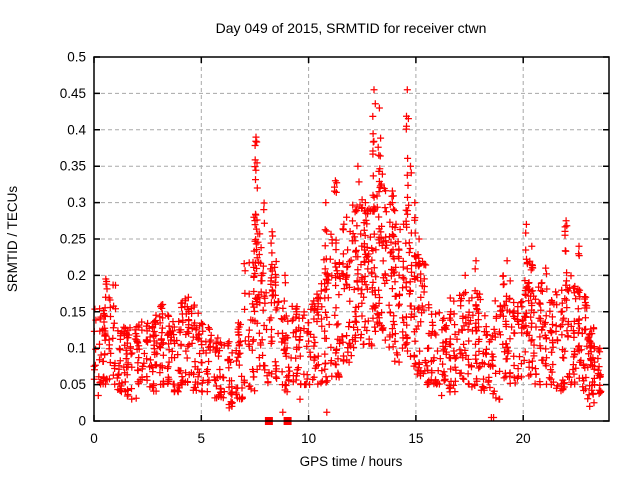  I want to click on x-tick-label: 10, so click(308, 438).